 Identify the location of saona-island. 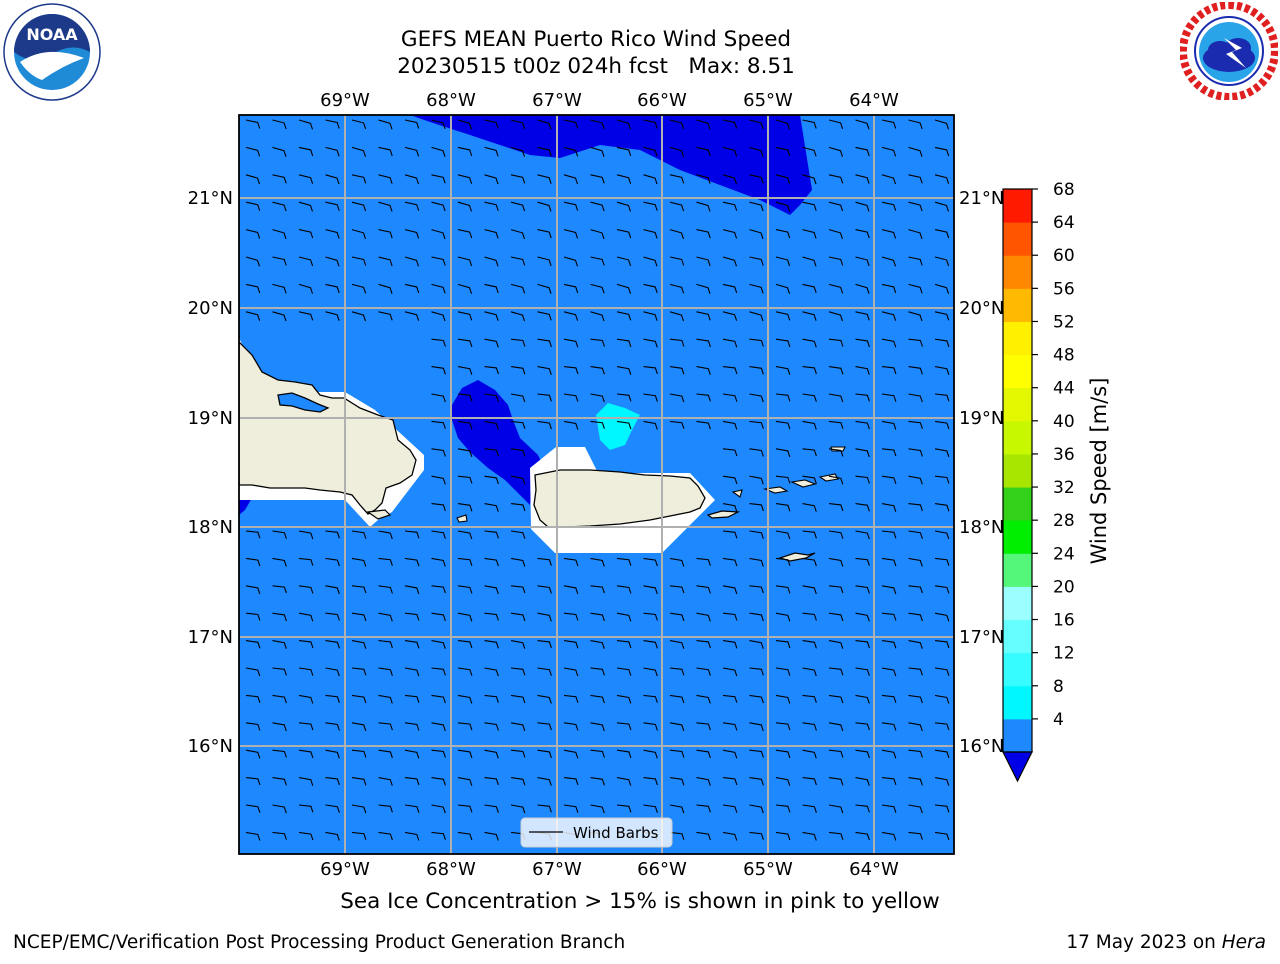
(379, 514).